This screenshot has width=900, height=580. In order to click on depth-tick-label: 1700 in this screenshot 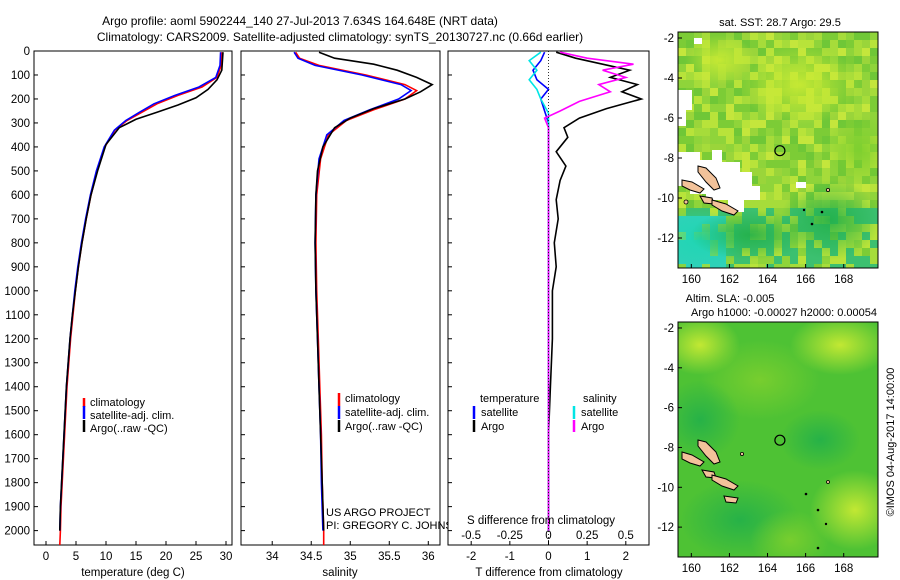, I will do `click(17, 460)`.